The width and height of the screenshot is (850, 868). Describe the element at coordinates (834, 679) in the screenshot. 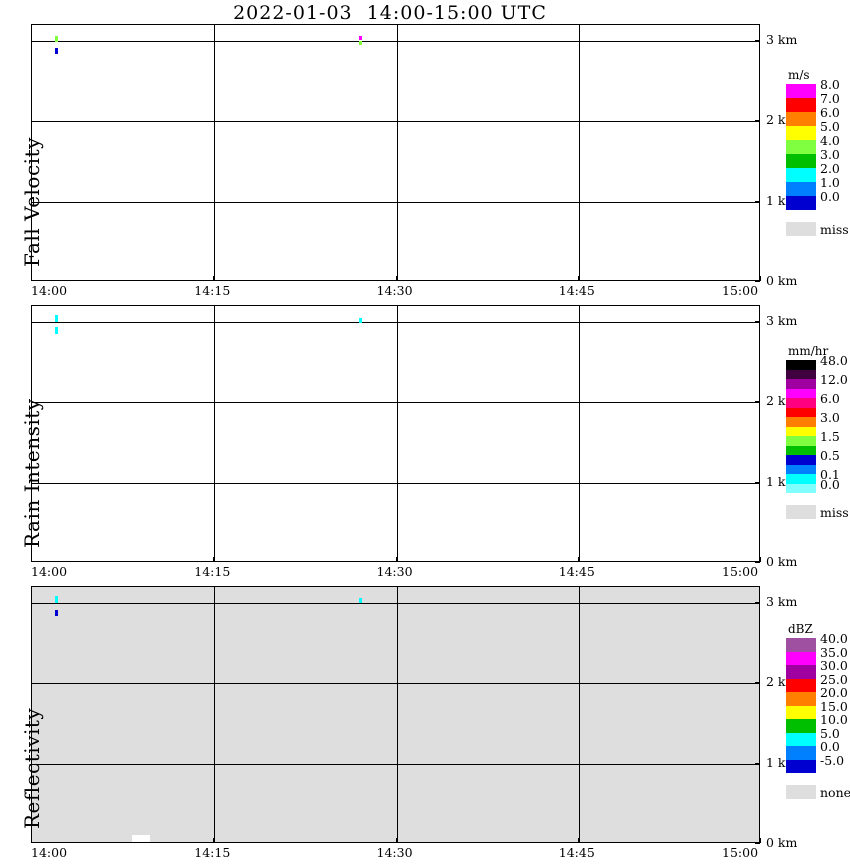

I see `colorbar-tick-label: 25.0` at that location.